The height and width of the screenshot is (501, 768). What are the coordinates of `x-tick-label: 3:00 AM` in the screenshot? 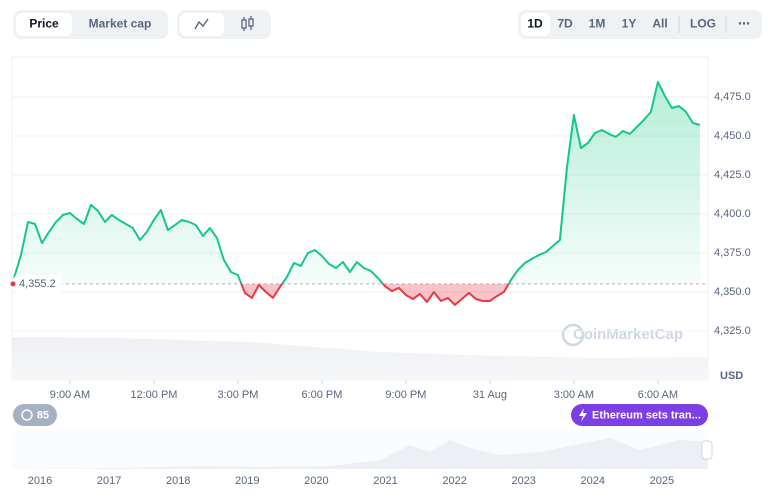 It's located at (574, 395).